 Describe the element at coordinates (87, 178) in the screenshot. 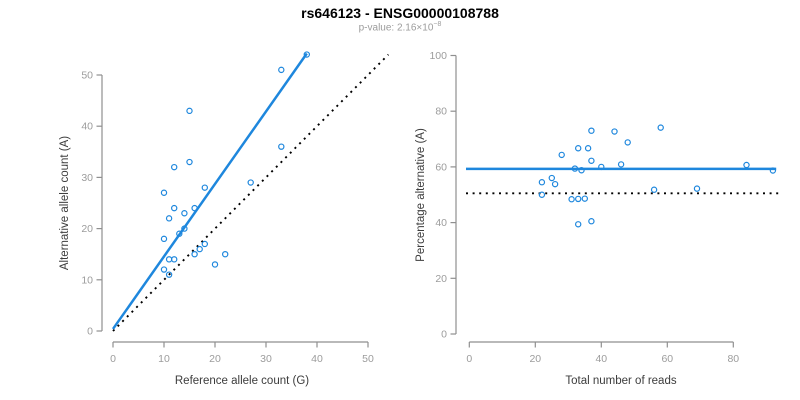

I see `y-axis-tick-label: 30` at that location.